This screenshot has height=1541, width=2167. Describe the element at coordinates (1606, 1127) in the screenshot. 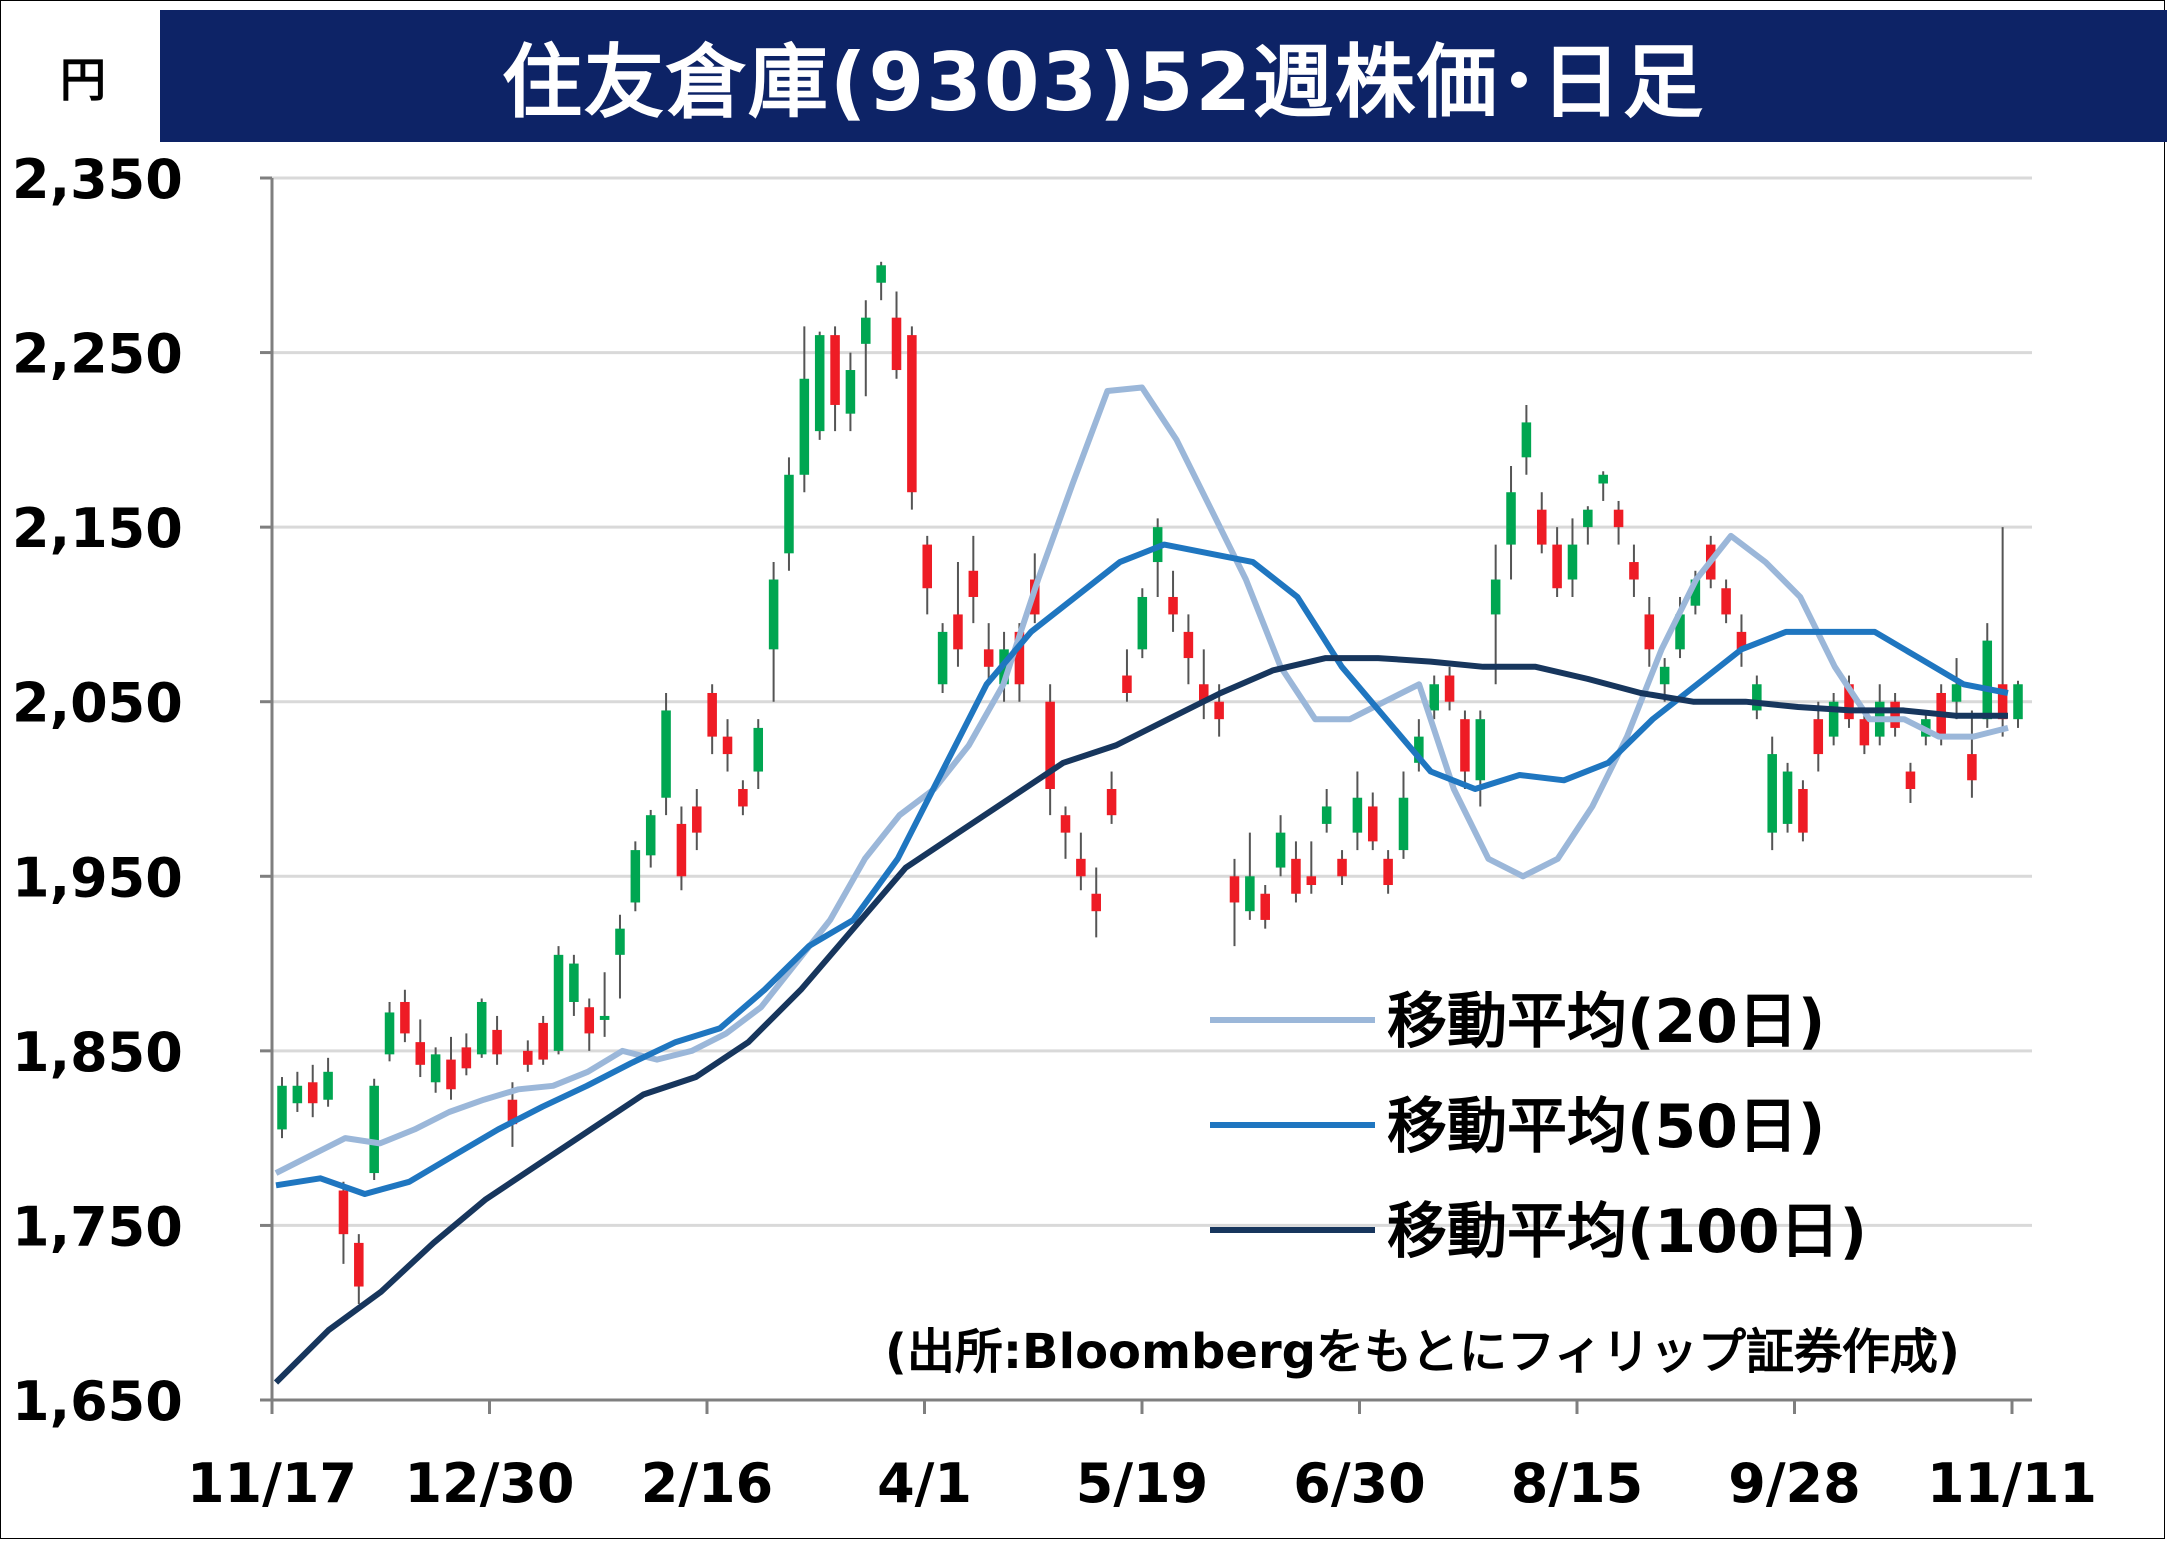

I see `legend-label: 移動平均(50日)` at that location.